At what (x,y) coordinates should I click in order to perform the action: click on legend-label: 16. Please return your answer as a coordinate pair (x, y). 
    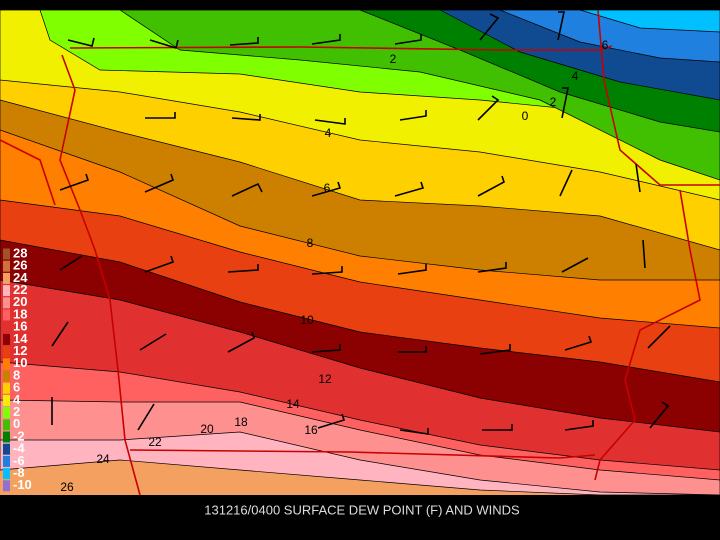
    Looking at the image, I should click on (20, 326).